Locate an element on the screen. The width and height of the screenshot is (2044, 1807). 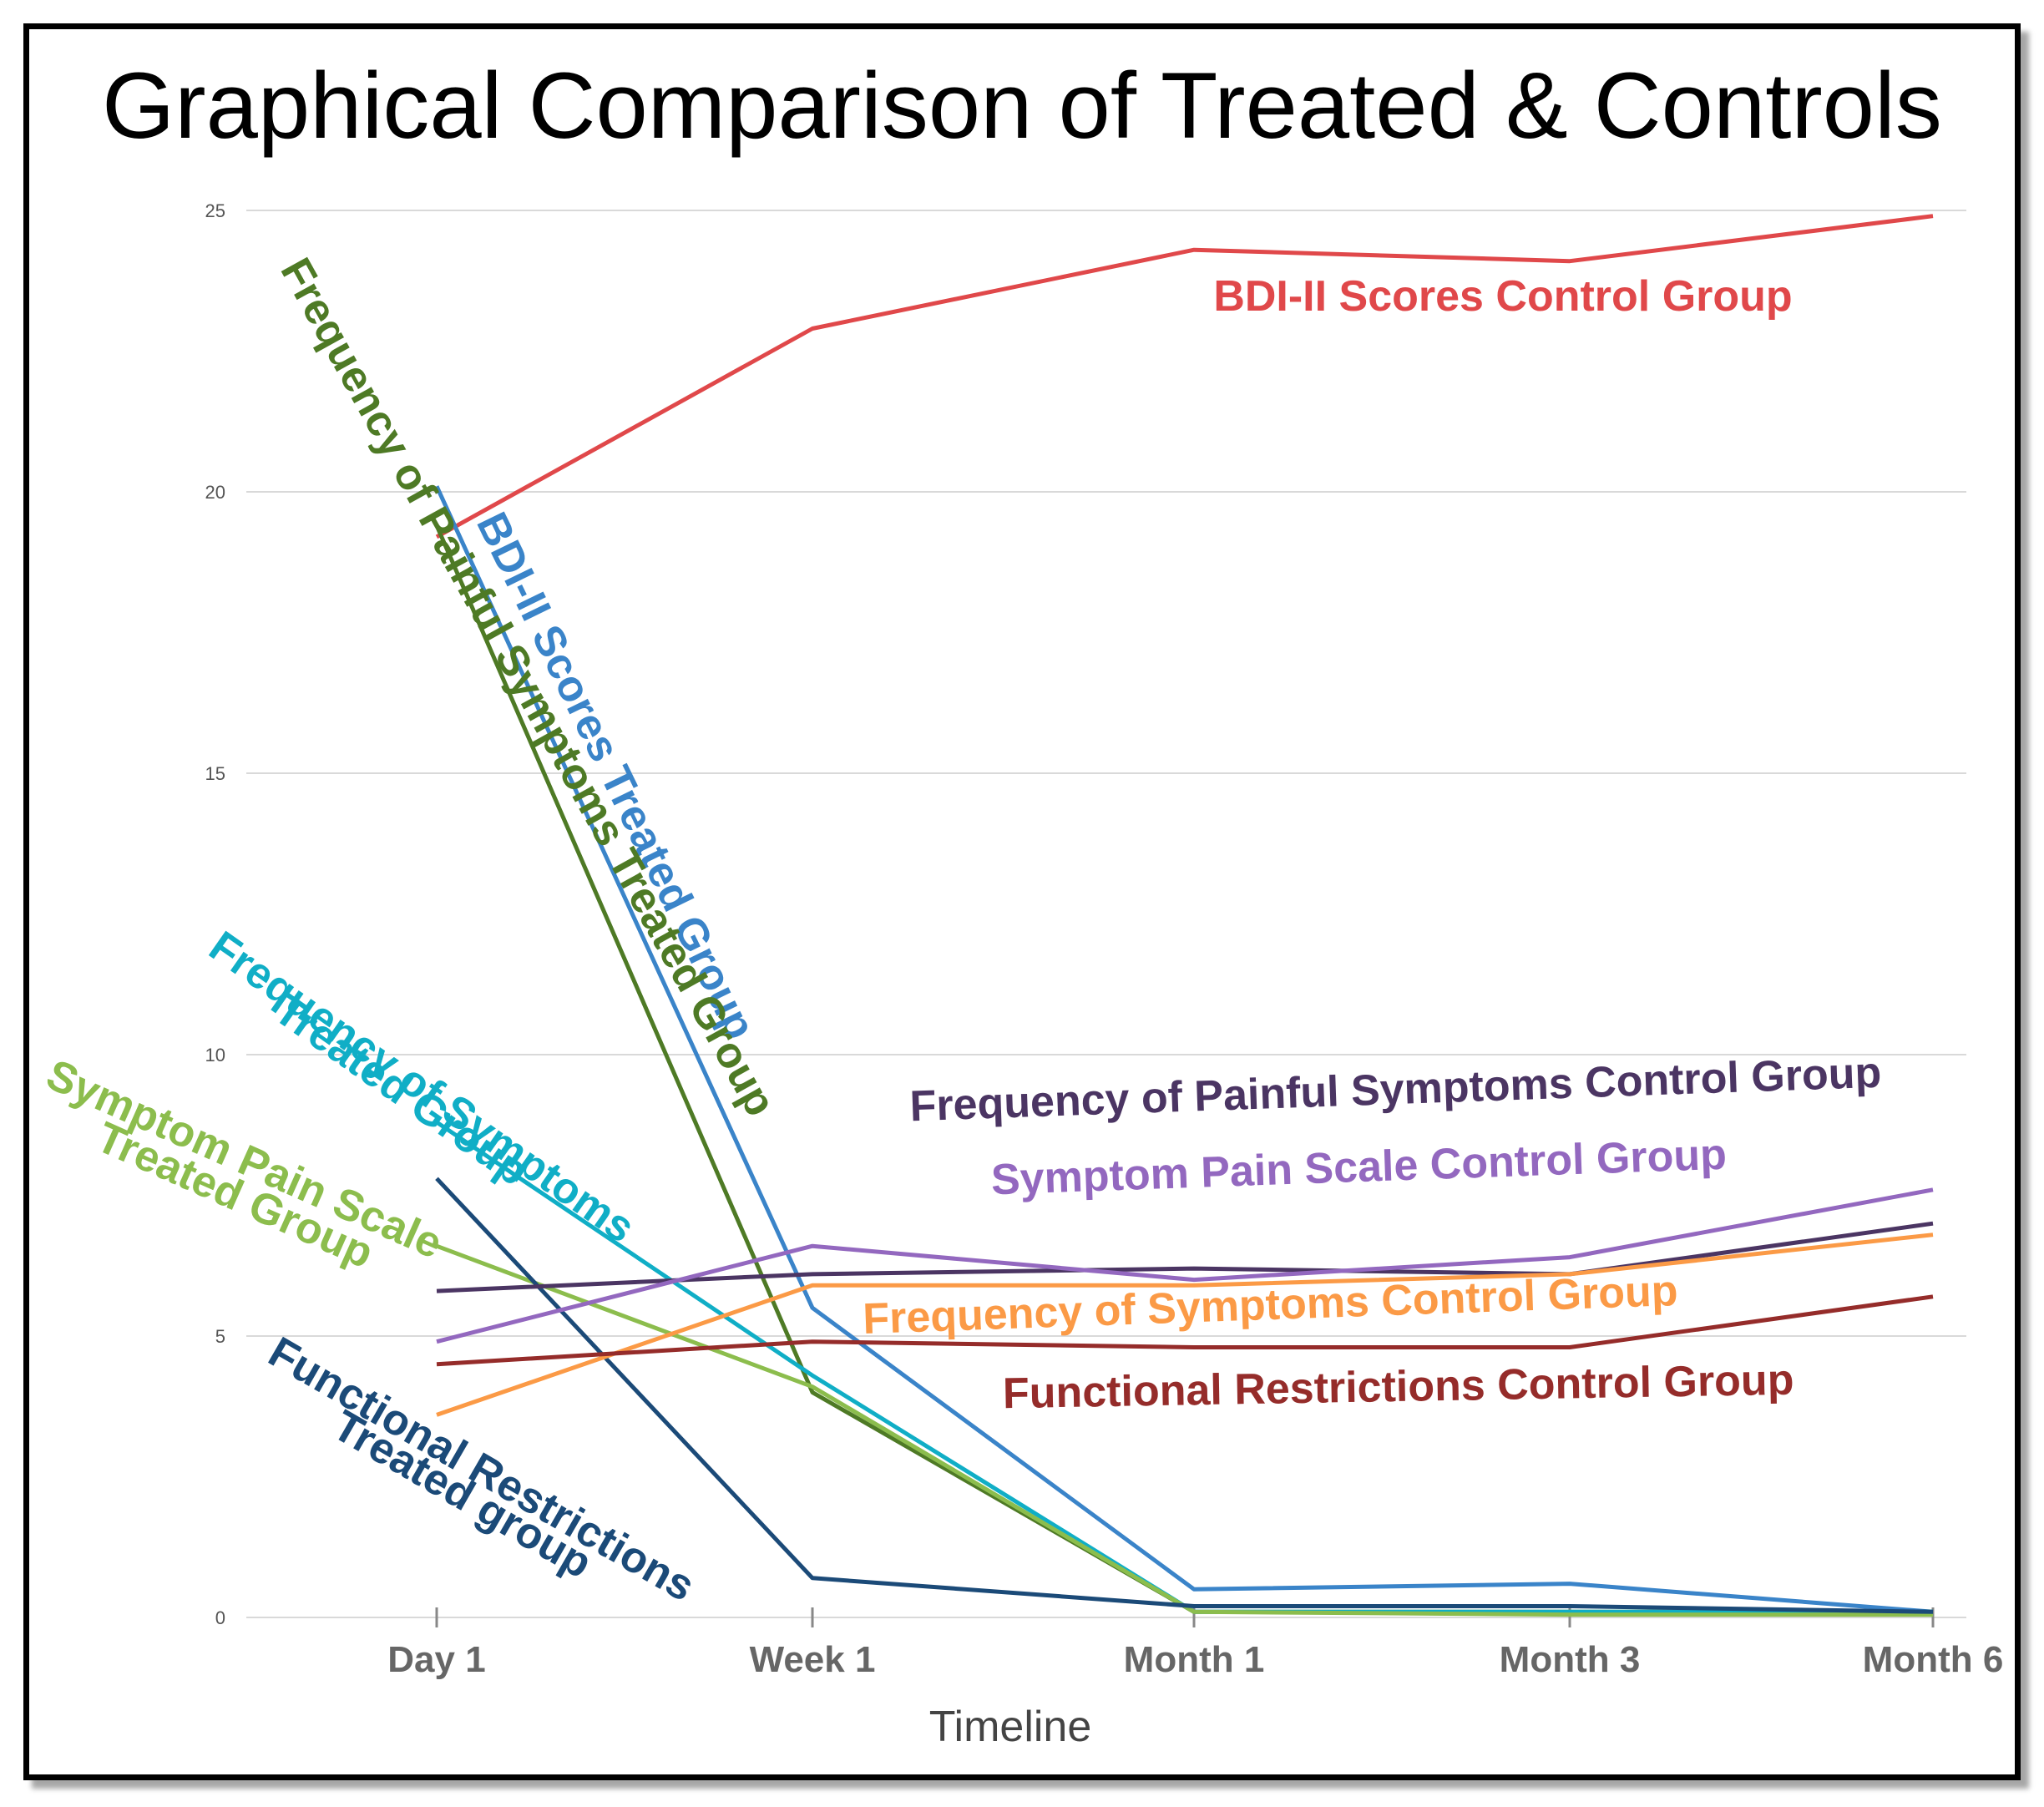
x-tick-label-1: Week 1 is located at coordinates (813, 1659).